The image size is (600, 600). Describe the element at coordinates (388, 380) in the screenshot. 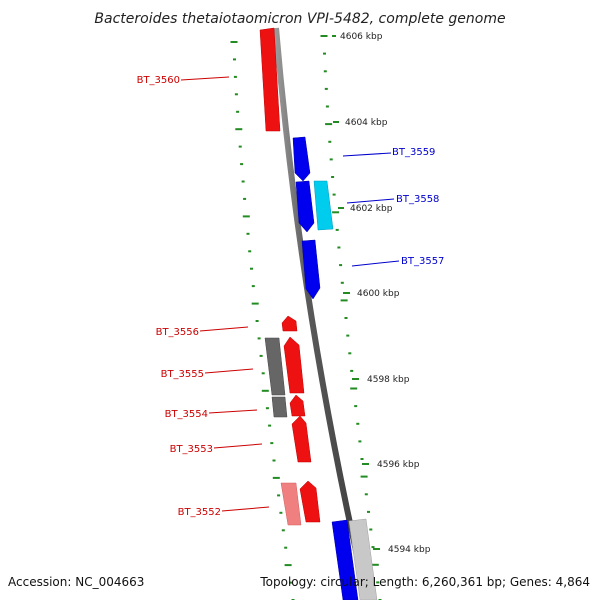

I see `kbp-label-4598: 4598 kbp` at that location.